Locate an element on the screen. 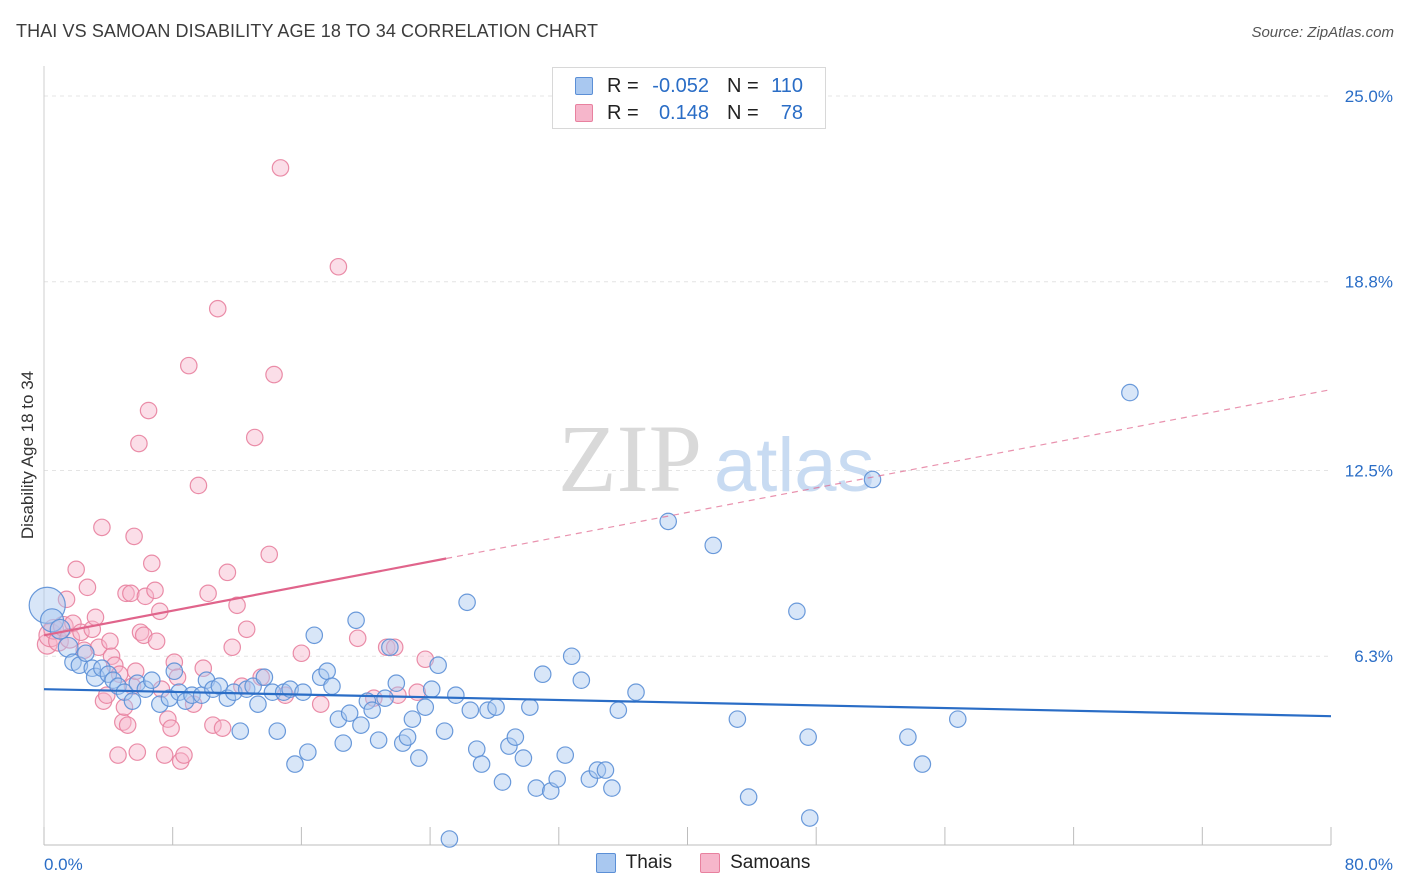  thais-legend-label: Thais is located at coordinates (649, 862).